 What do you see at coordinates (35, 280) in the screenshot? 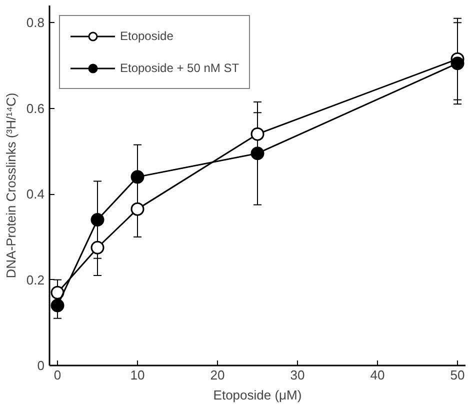
I see `y-tick-label: 0.2` at bounding box center [35, 280].